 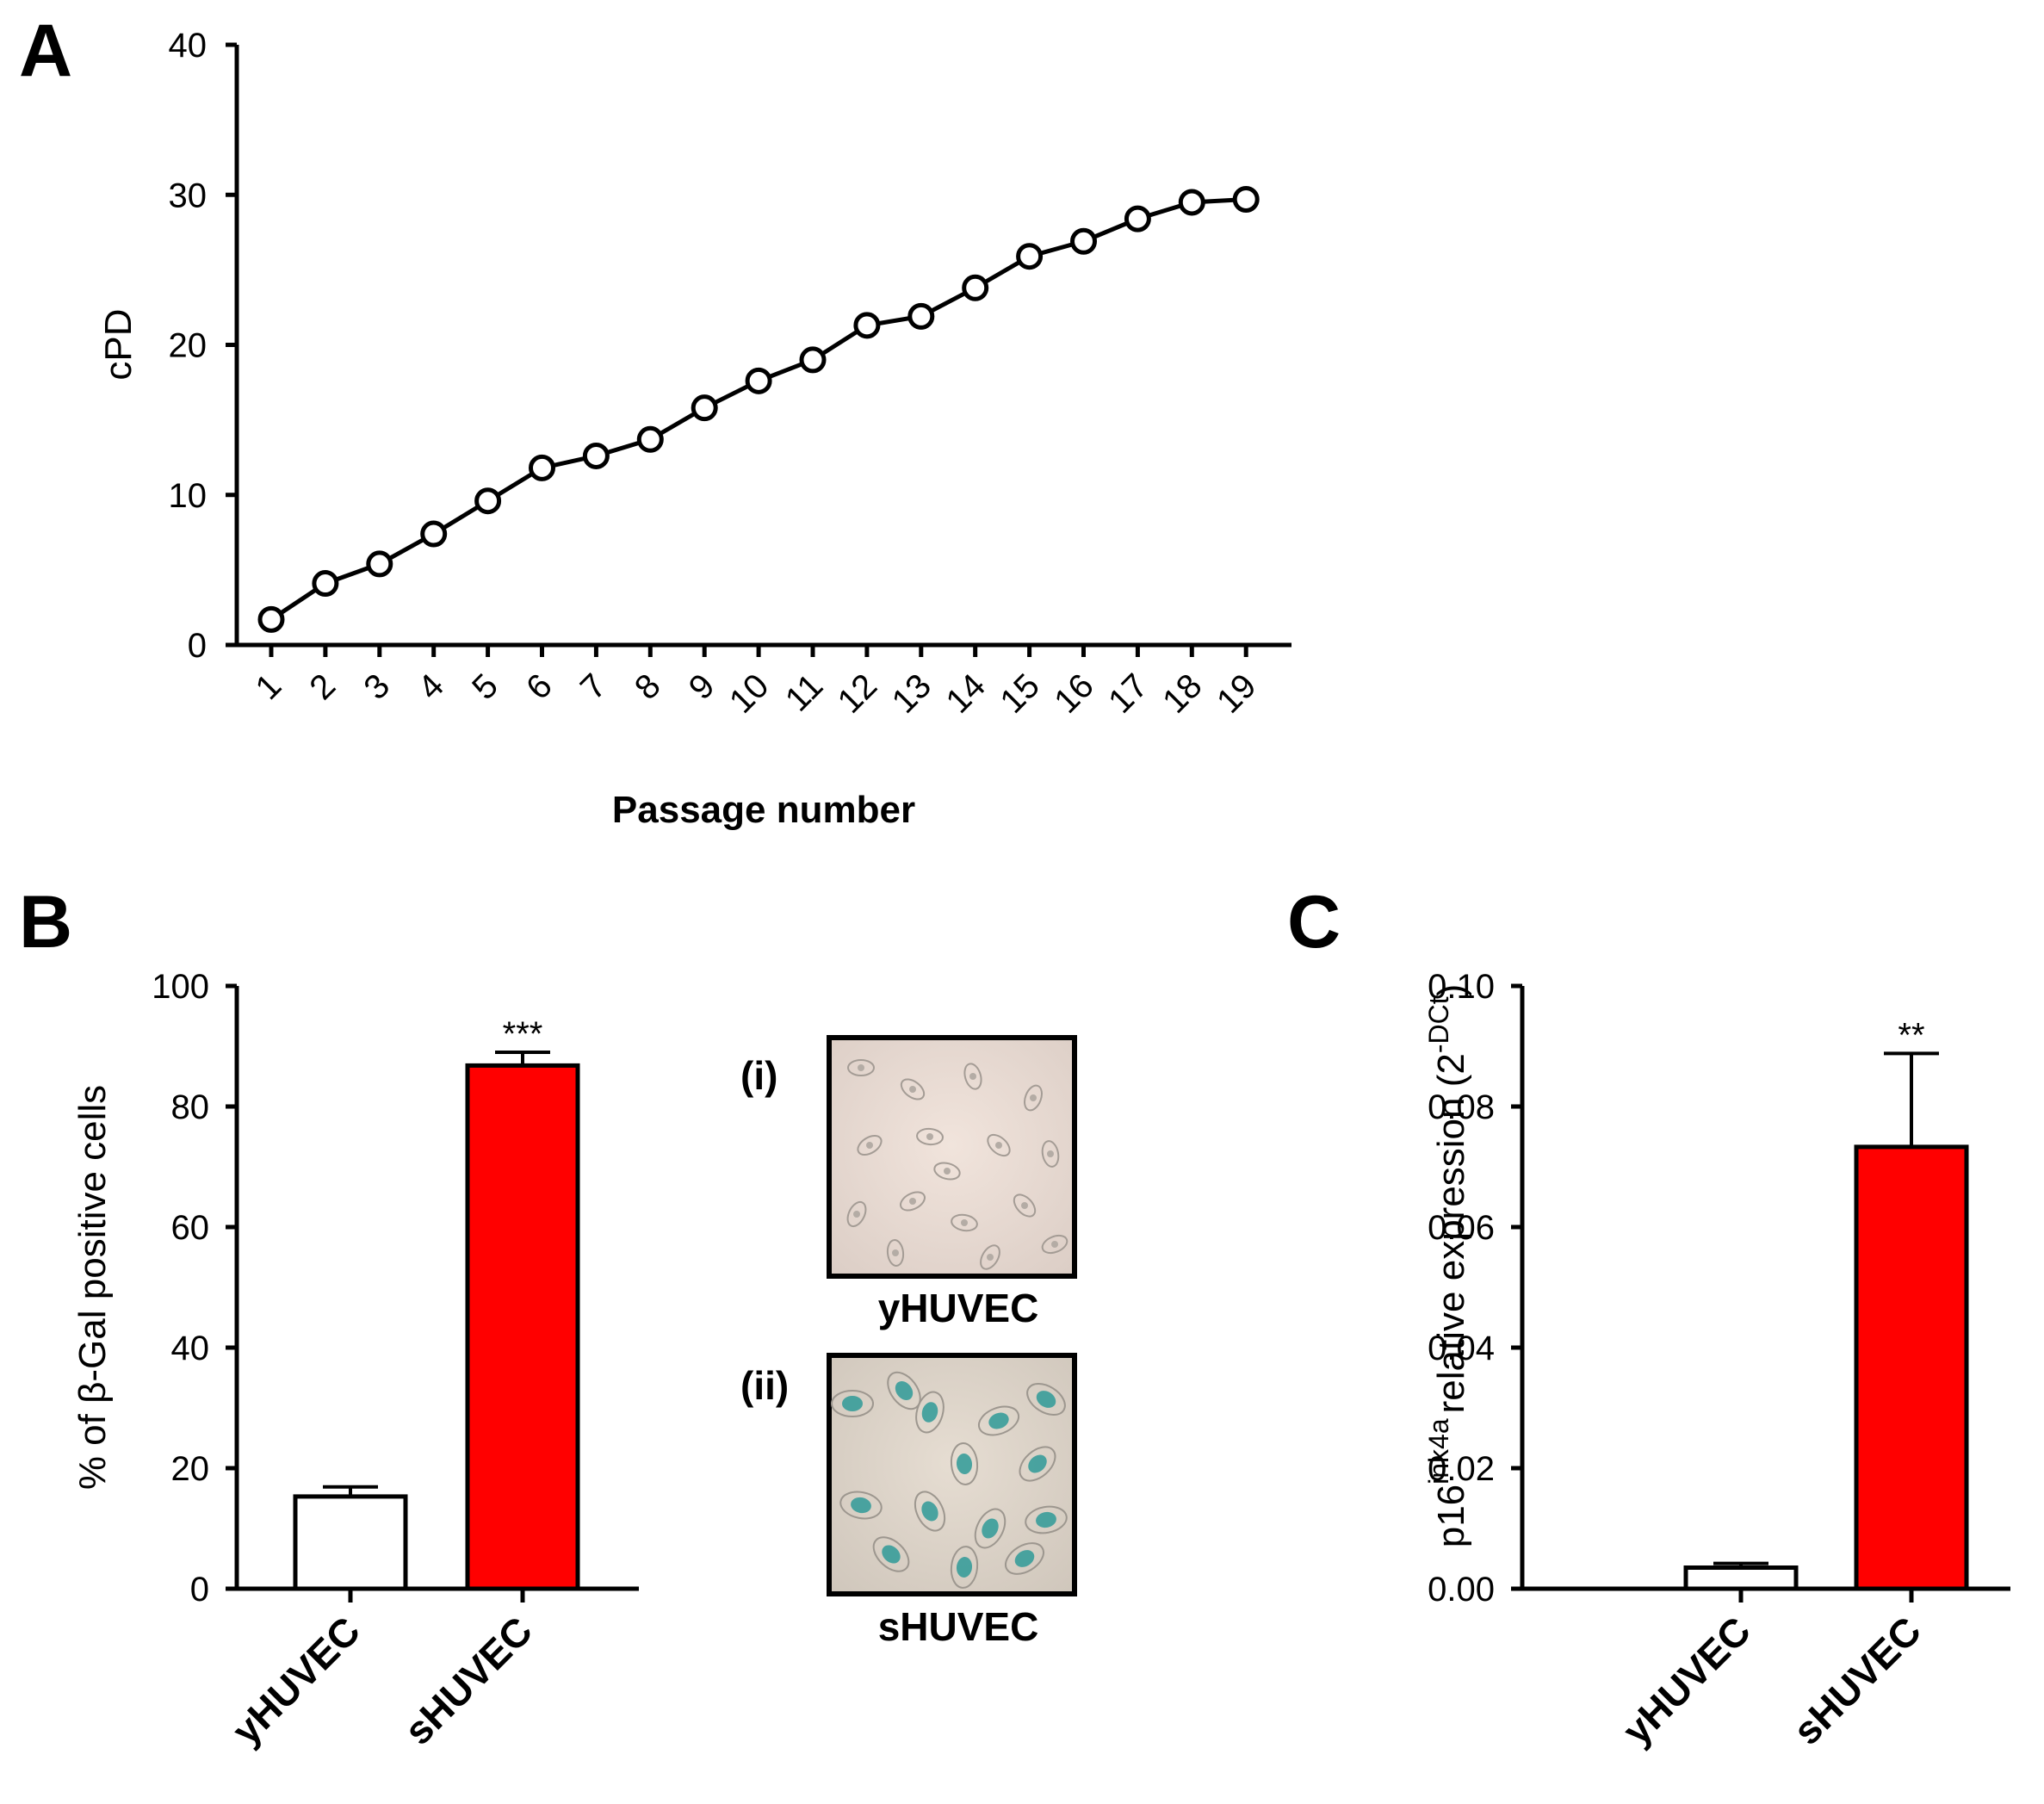 I want to click on micrograph-senescent-cells, so click(x=949, y=1480).